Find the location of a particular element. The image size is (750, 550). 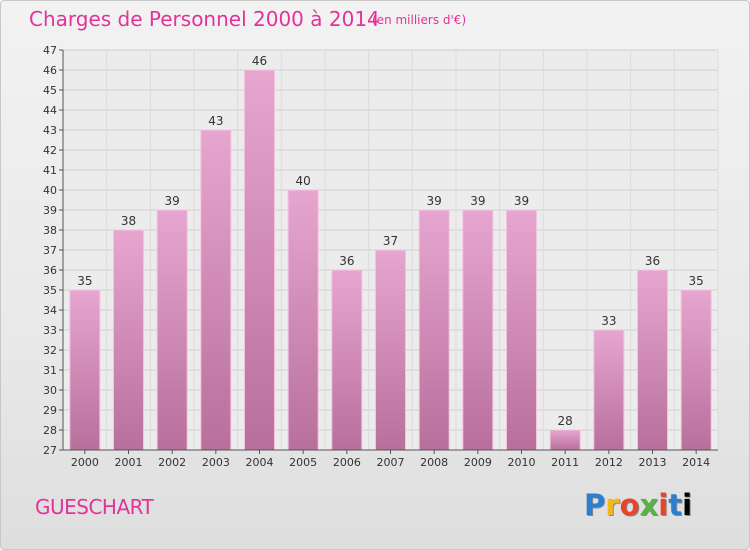

y-tick-label: 32 is located at coordinates (50, 350).